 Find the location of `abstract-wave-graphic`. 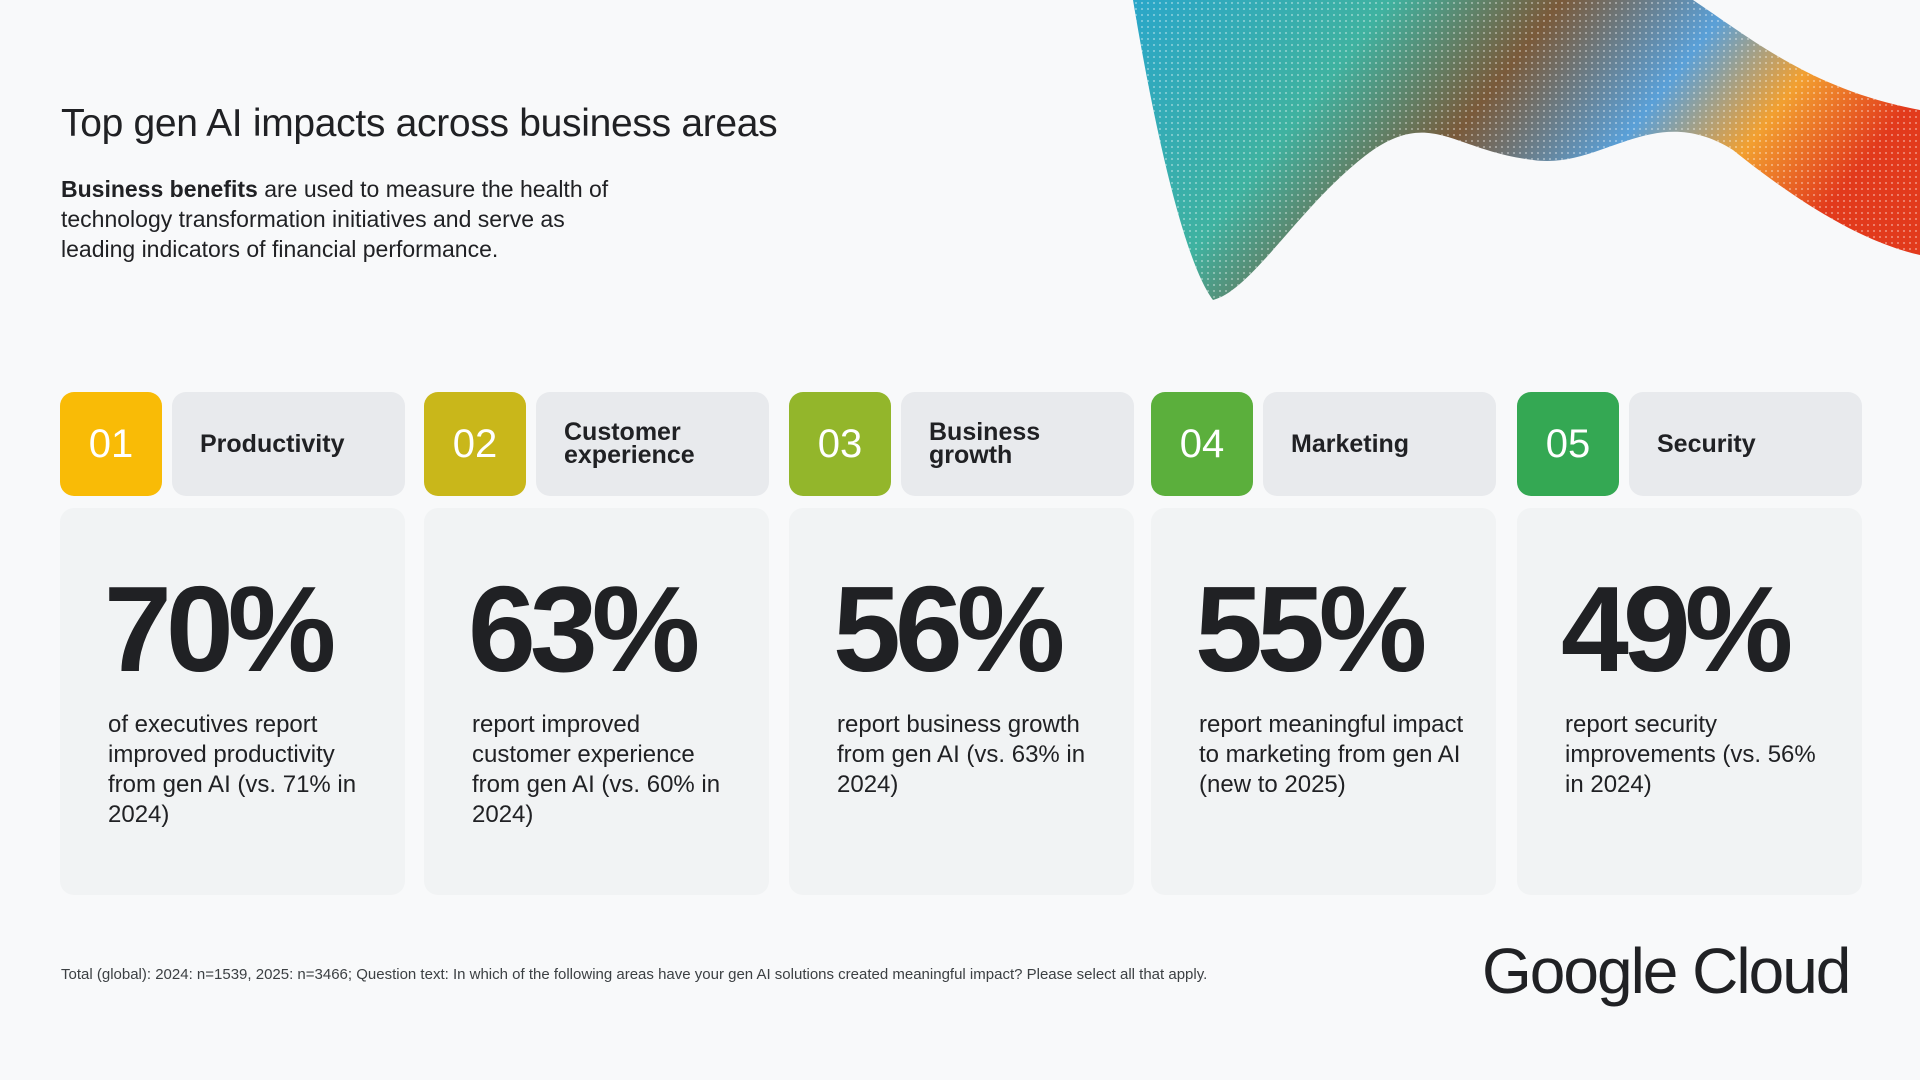

abstract-wave-graphic is located at coordinates (1526, 150).